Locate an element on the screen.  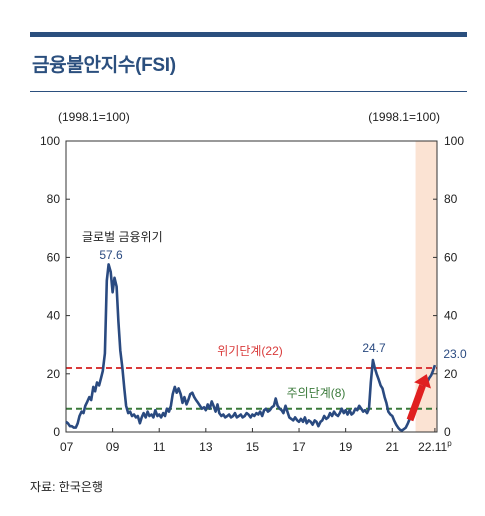
x-tick-label: 22.11p is located at coordinates (435, 446).